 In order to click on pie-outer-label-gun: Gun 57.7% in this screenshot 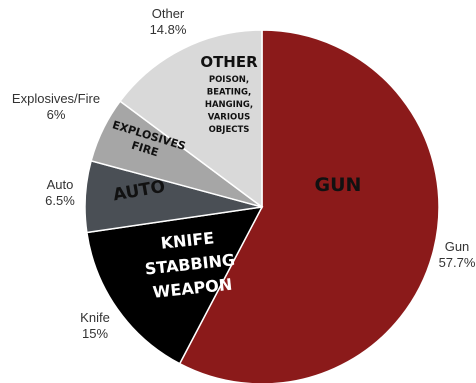, I will do `click(457, 254)`.